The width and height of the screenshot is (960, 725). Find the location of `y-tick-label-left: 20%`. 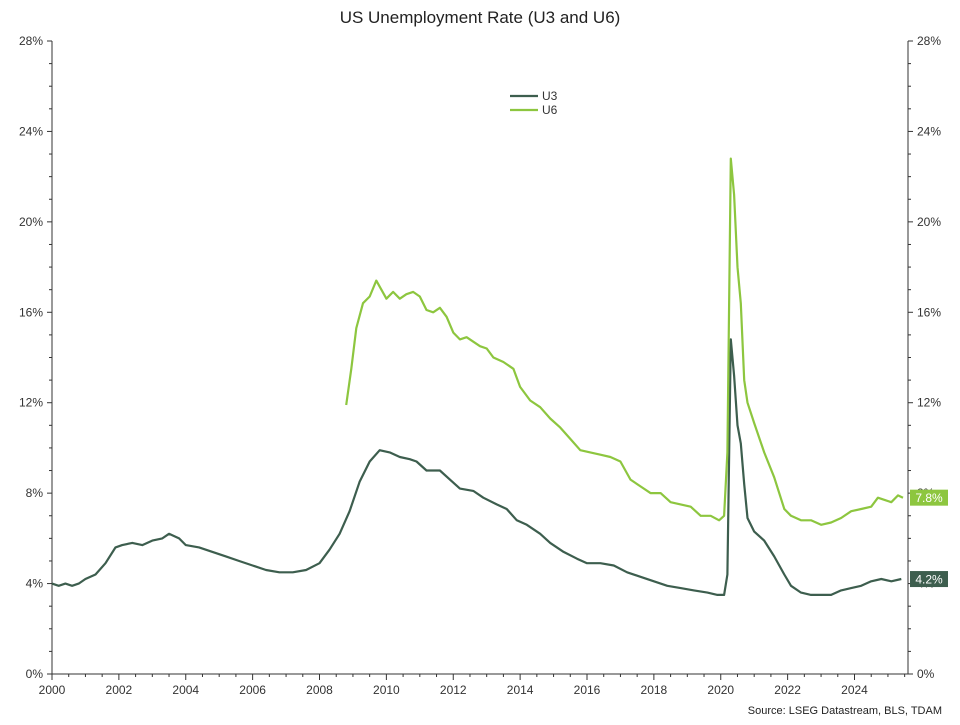

y-tick-label-left: 20% is located at coordinates (31, 222).